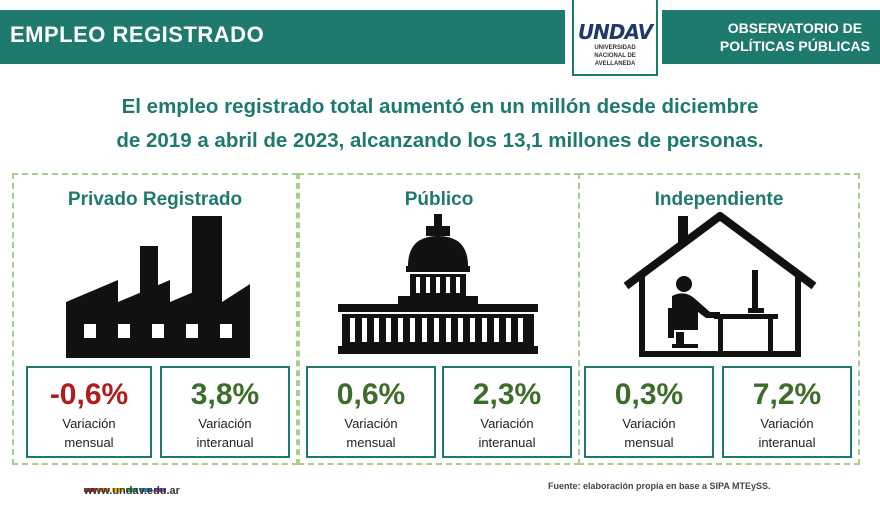  I want to click on stat-publico-interanual: 2,3% Variación interanual, so click(507, 412).